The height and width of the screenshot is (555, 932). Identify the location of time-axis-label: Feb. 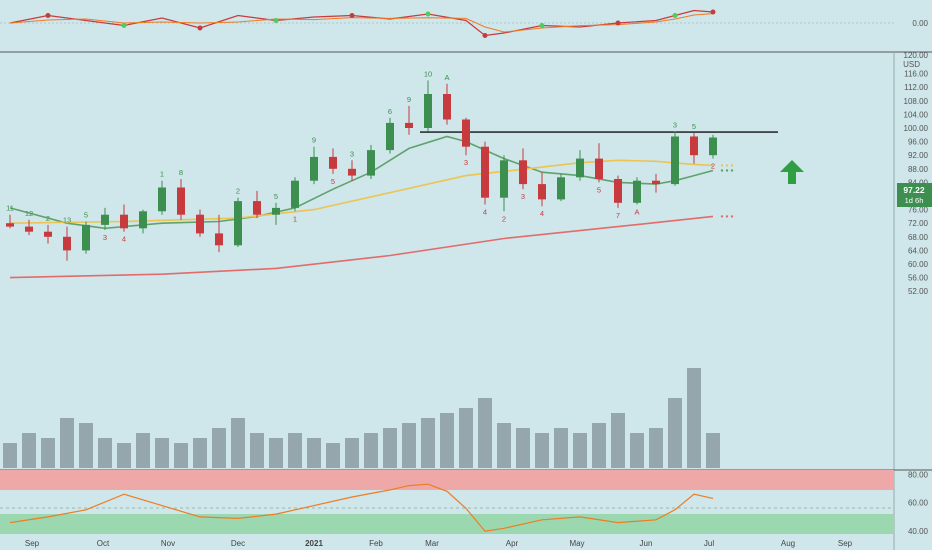
(376, 543).